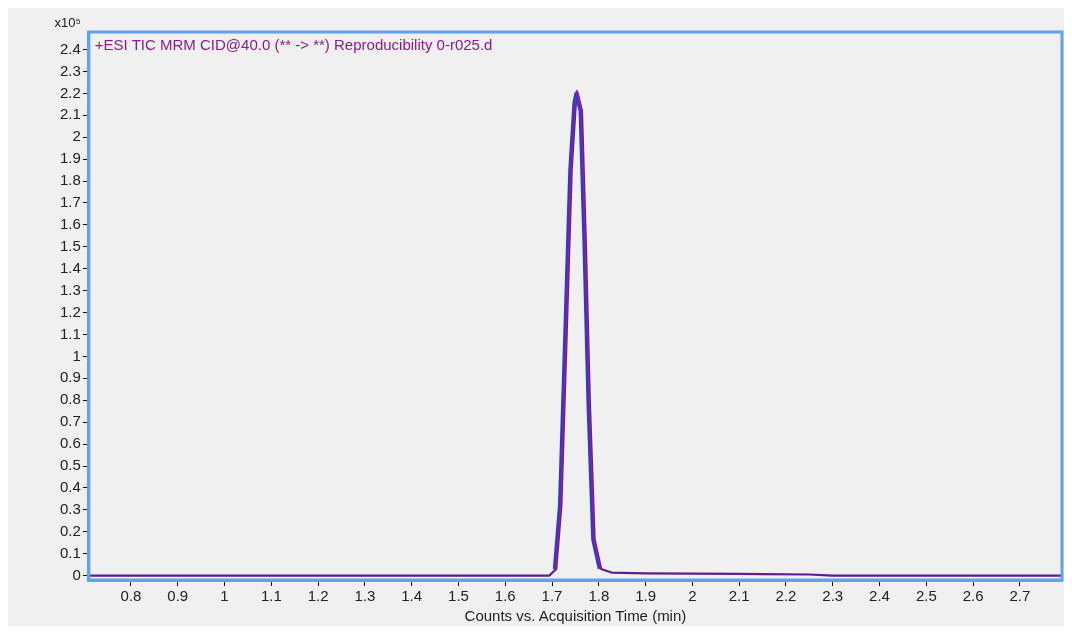  What do you see at coordinates (692, 596) in the screenshot?
I see `x-tick-label: 2` at bounding box center [692, 596].